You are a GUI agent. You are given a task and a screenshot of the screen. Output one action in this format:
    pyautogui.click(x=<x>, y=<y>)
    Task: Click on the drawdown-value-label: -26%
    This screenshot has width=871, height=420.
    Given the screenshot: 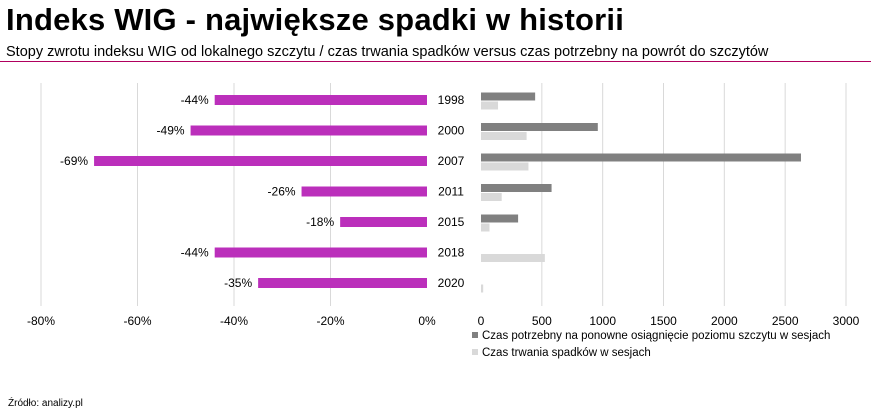 What is the action you would take?
    pyautogui.click(x=282, y=192)
    